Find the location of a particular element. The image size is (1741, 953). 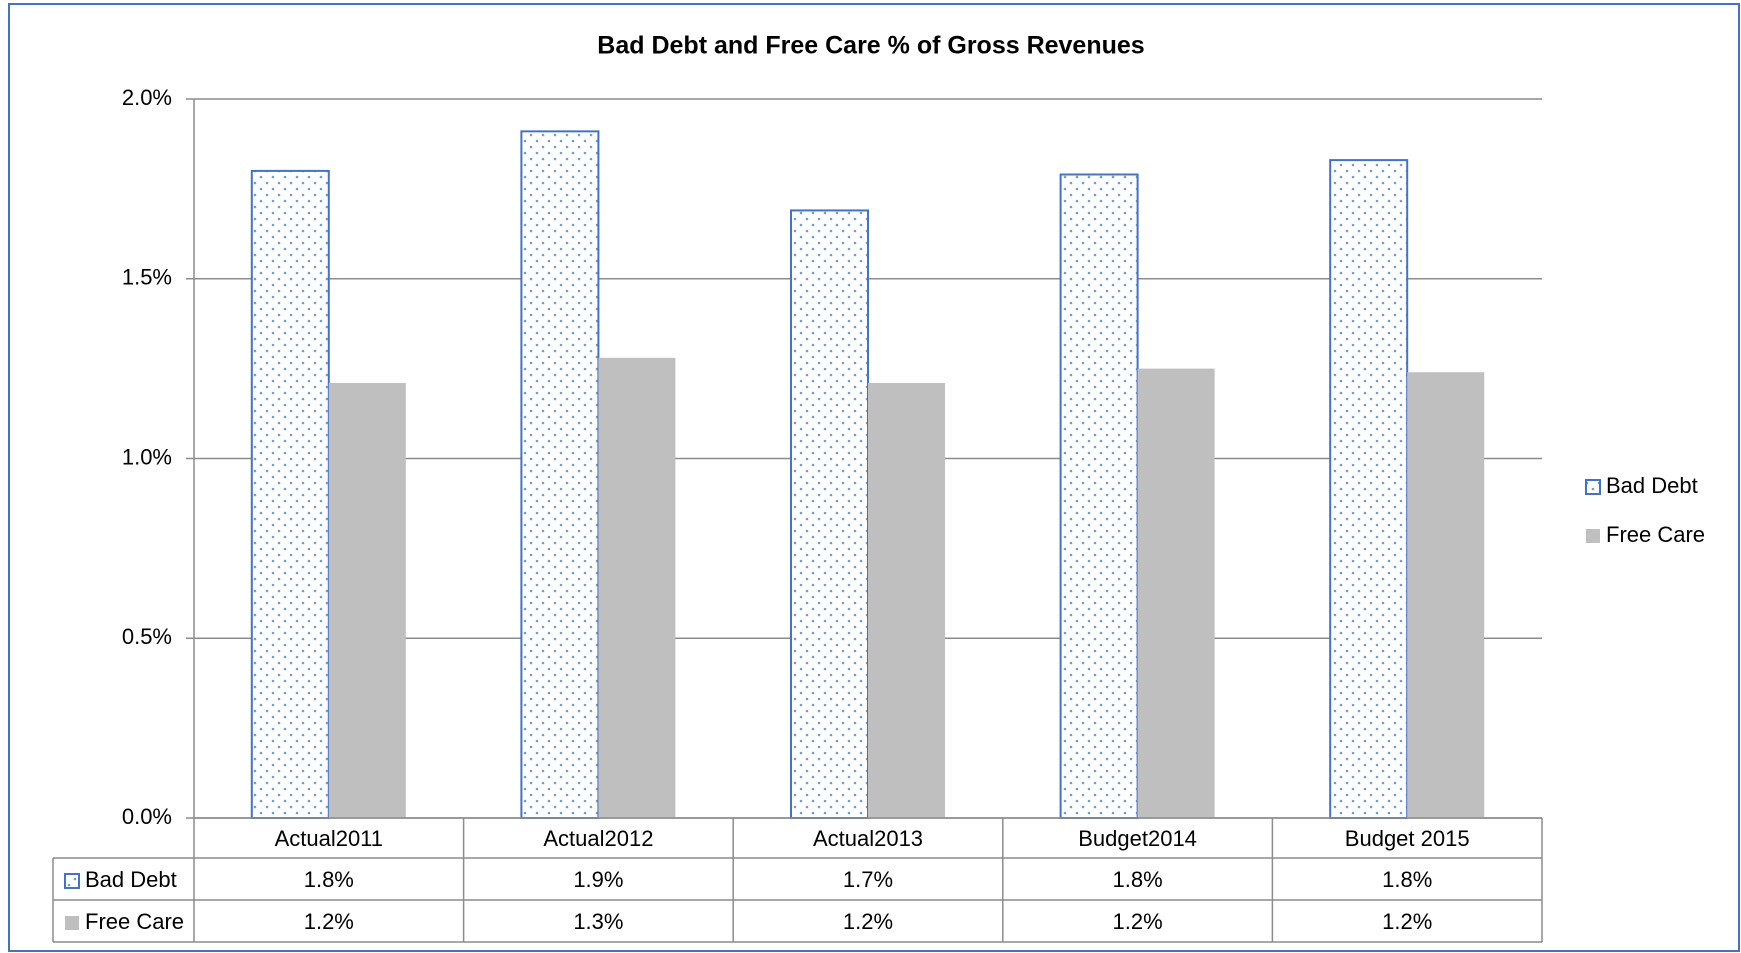

table-cell: 1.3% is located at coordinates (598, 921).